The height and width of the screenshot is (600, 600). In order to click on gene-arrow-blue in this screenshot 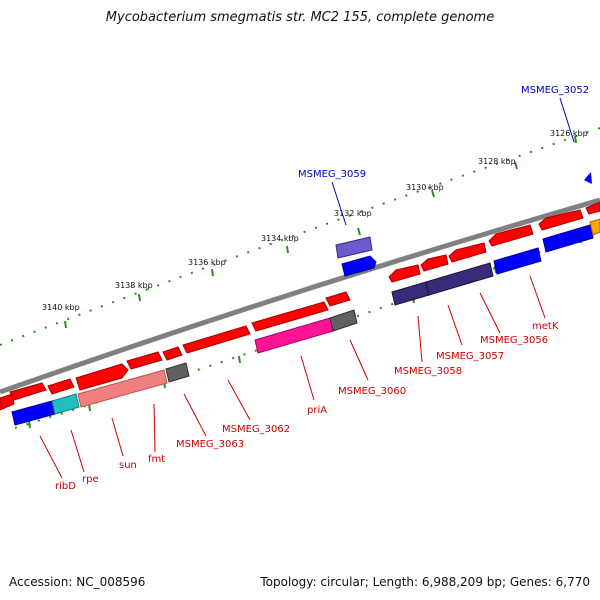, I will do `click(359, 266)`.